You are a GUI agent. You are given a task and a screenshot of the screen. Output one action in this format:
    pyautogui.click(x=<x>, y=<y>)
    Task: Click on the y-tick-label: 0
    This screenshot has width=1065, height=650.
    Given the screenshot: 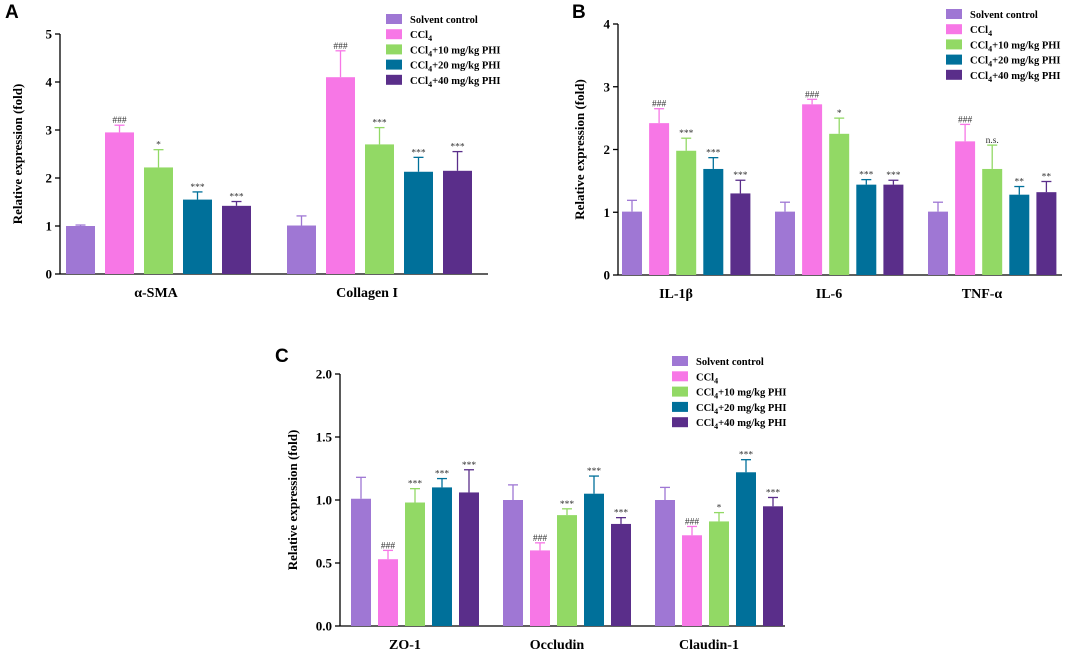 What is the action you would take?
    pyautogui.click(x=607, y=275)
    